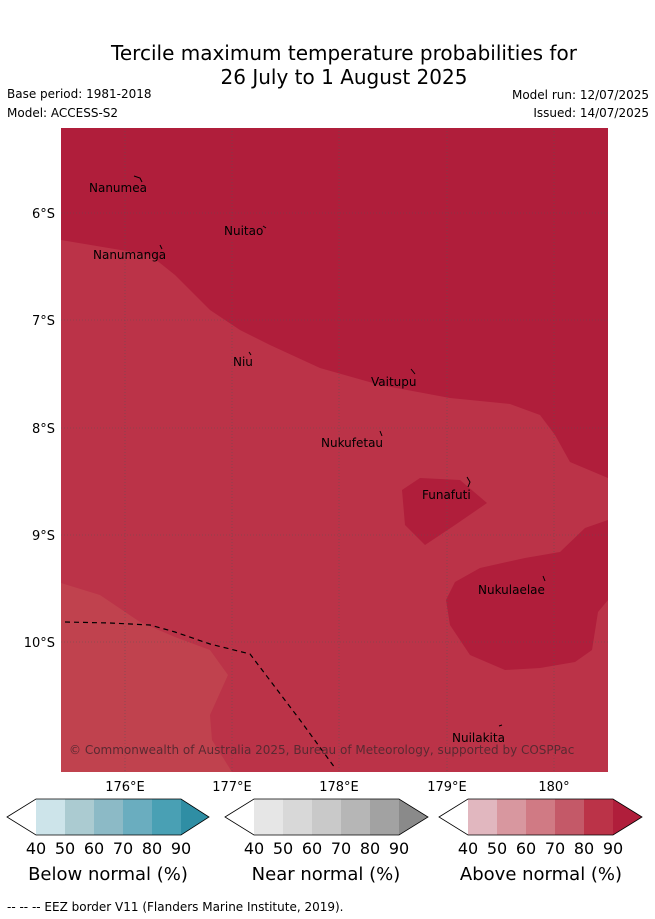 The width and height of the screenshot is (655, 919). Describe the element at coordinates (125, 787) in the screenshot. I see `lon-tick: 176°E` at that location.